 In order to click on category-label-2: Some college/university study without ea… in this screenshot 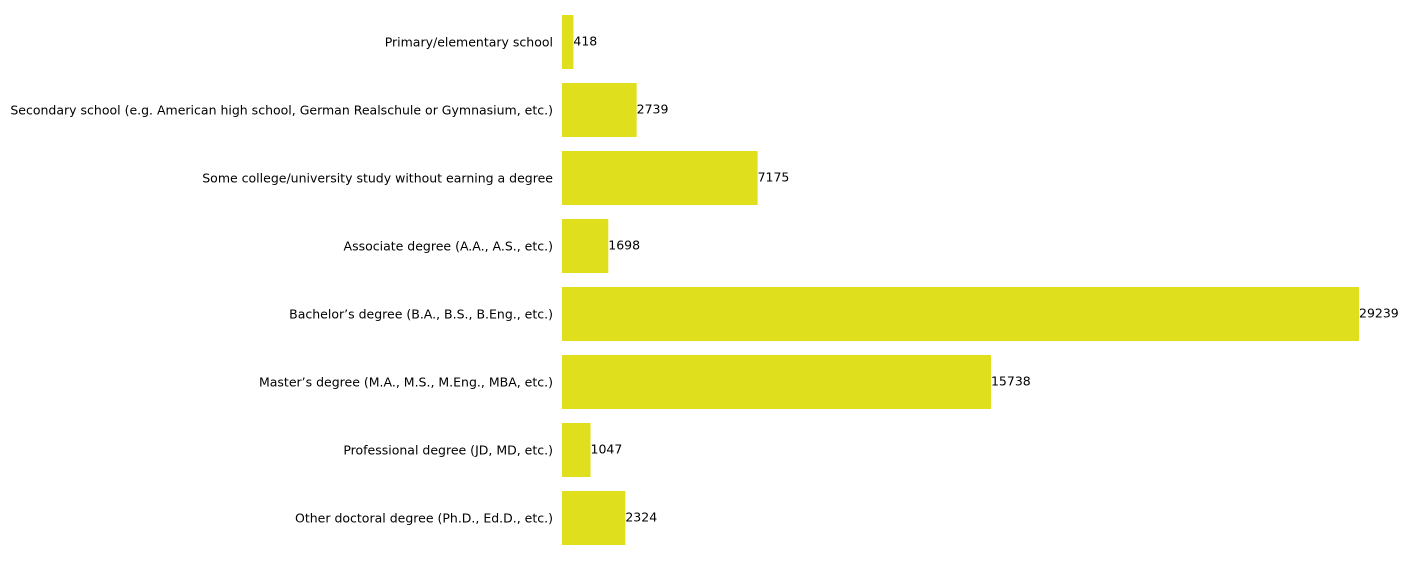, I will do `click(377, 178)`.